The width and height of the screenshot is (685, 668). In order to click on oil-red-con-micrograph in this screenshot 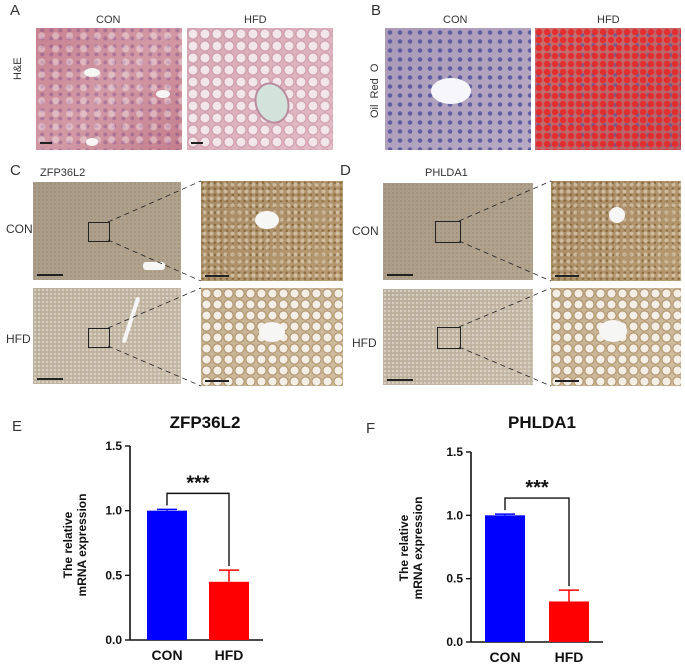, I will do `click(458, 89)`.